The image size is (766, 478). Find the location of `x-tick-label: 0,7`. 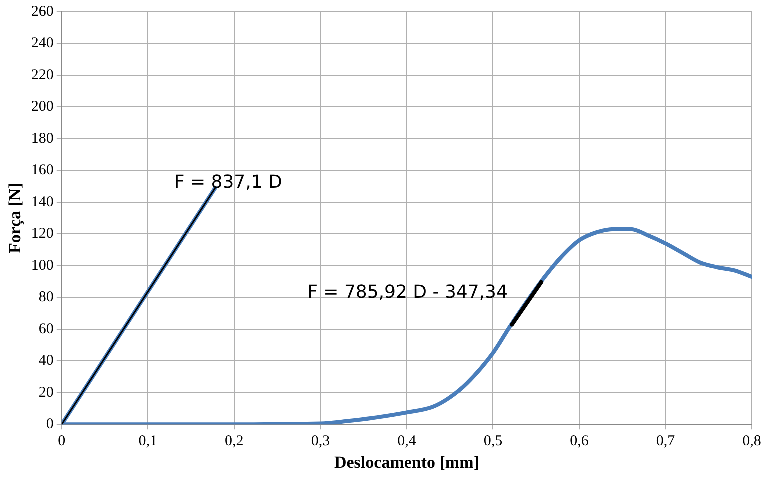

x-tick-label: 0,7 is located at coordinates (666, 442).